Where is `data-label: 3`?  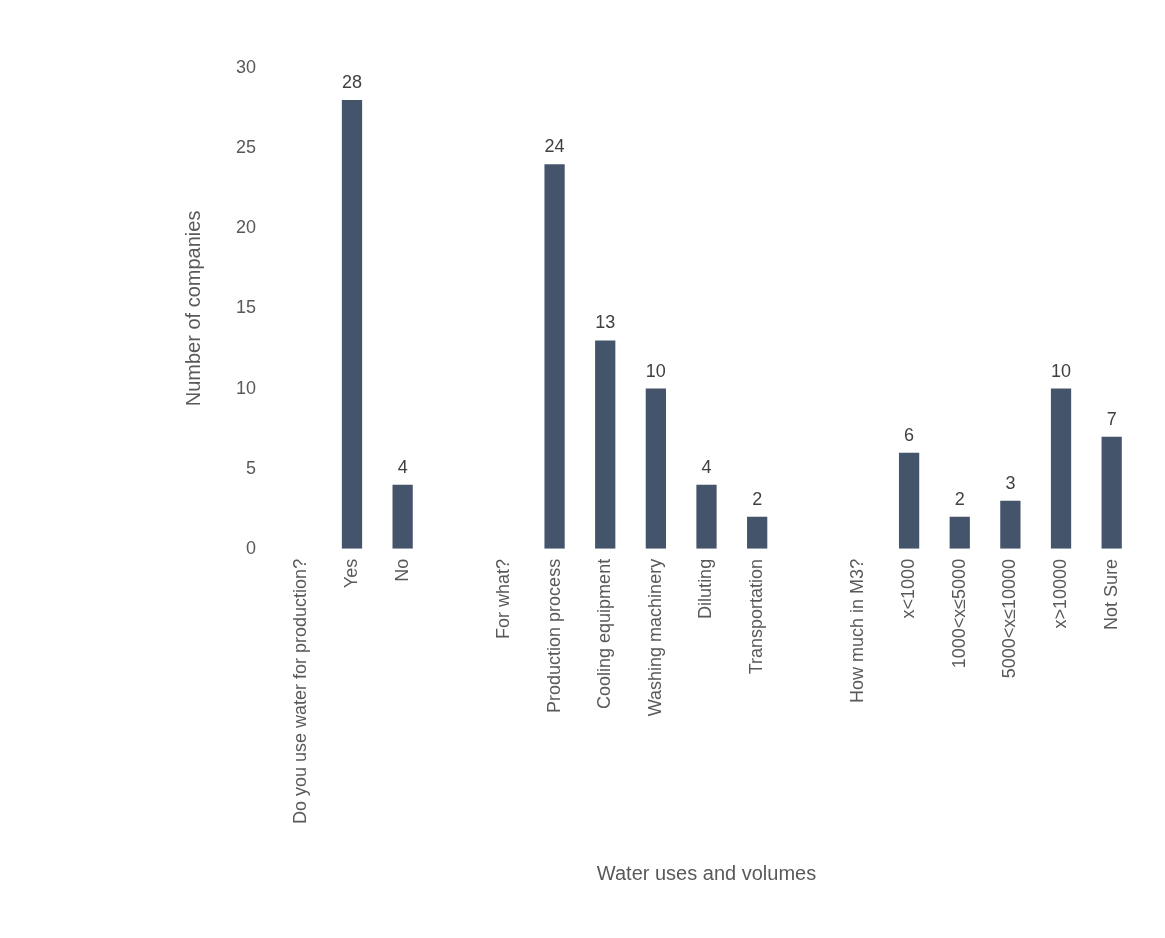
data-label: 3 is located at coordinates (1010, 482).